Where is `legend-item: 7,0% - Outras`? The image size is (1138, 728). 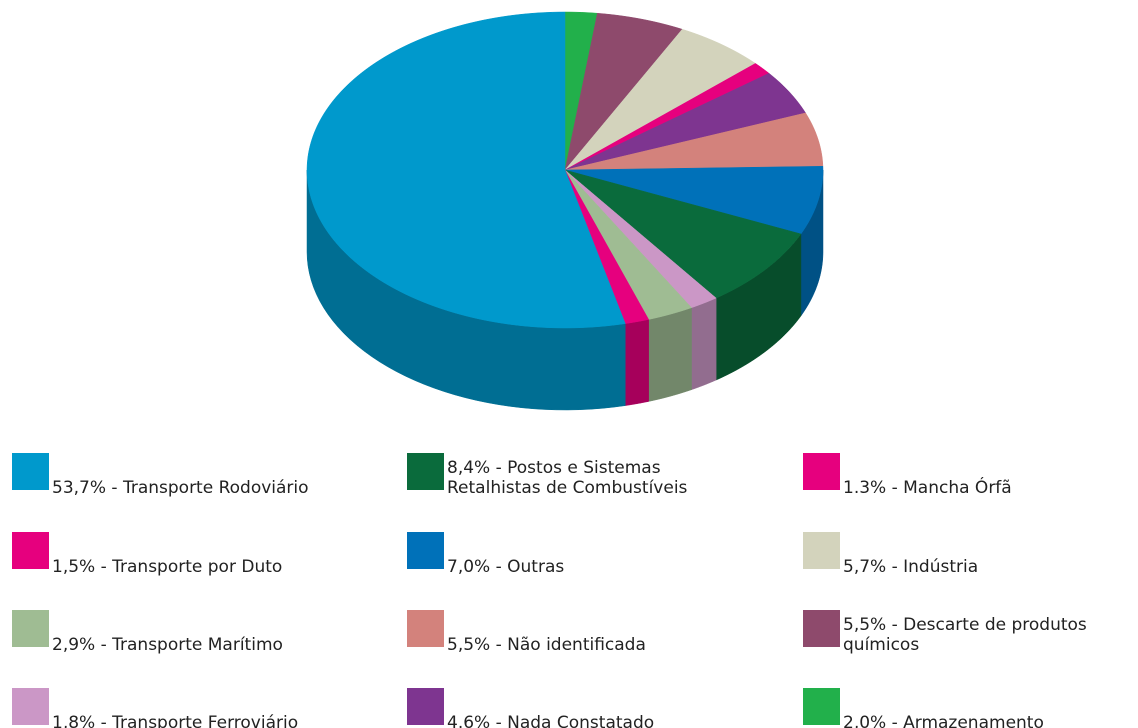
legend-item: 7,0% - Outras is located at coordinates (592, 554).